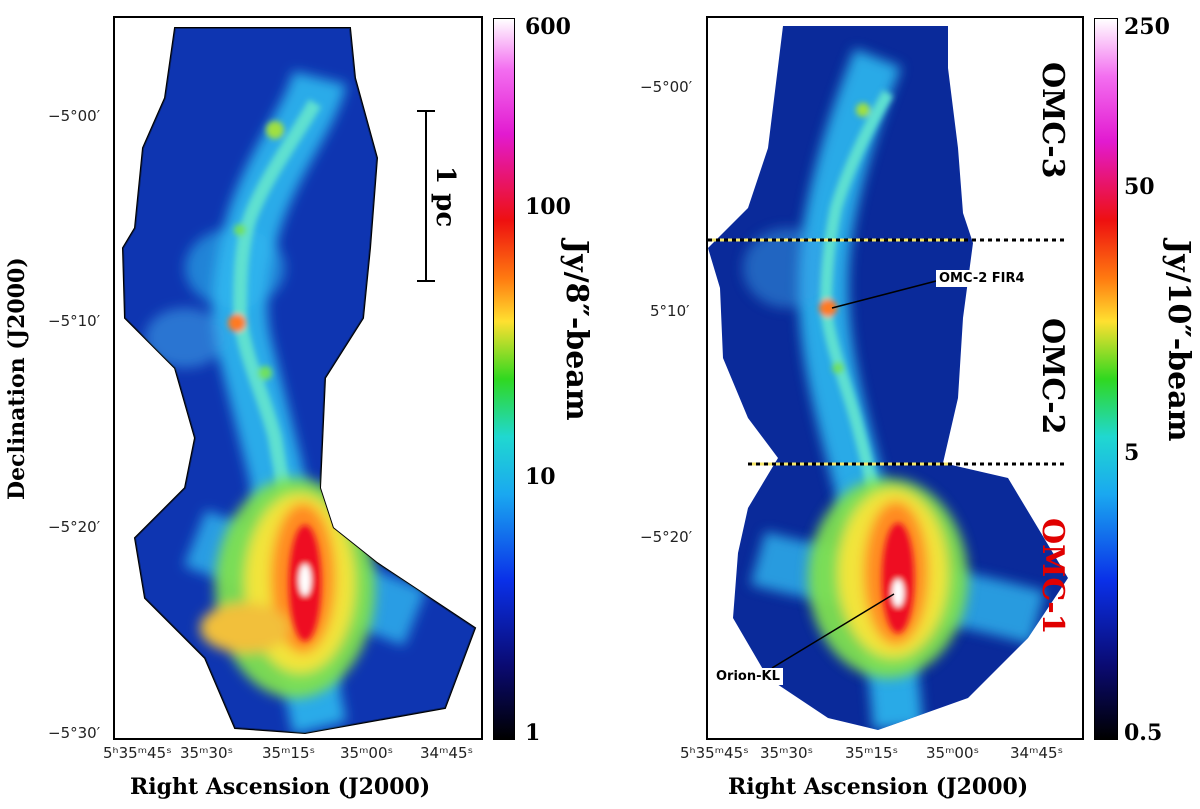 This screenshot has width=1200, height=809. Describe the element at coordinates (878, 787) in the screenshot. I see `right-xlabel: Right Ascension (J2000)` at that location.